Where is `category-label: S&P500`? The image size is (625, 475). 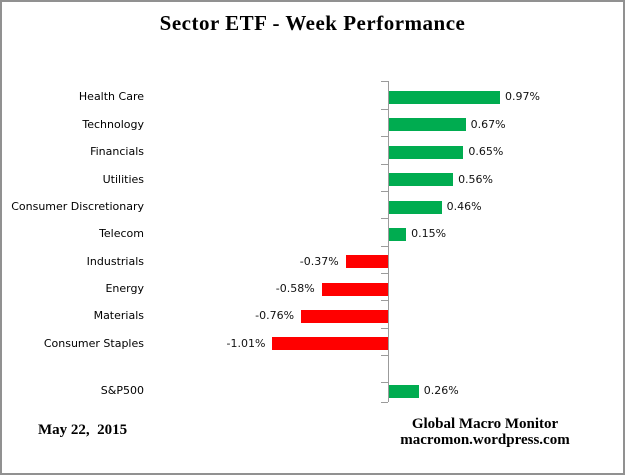
category-label: S&P500 is located at coordinates (122, 390).